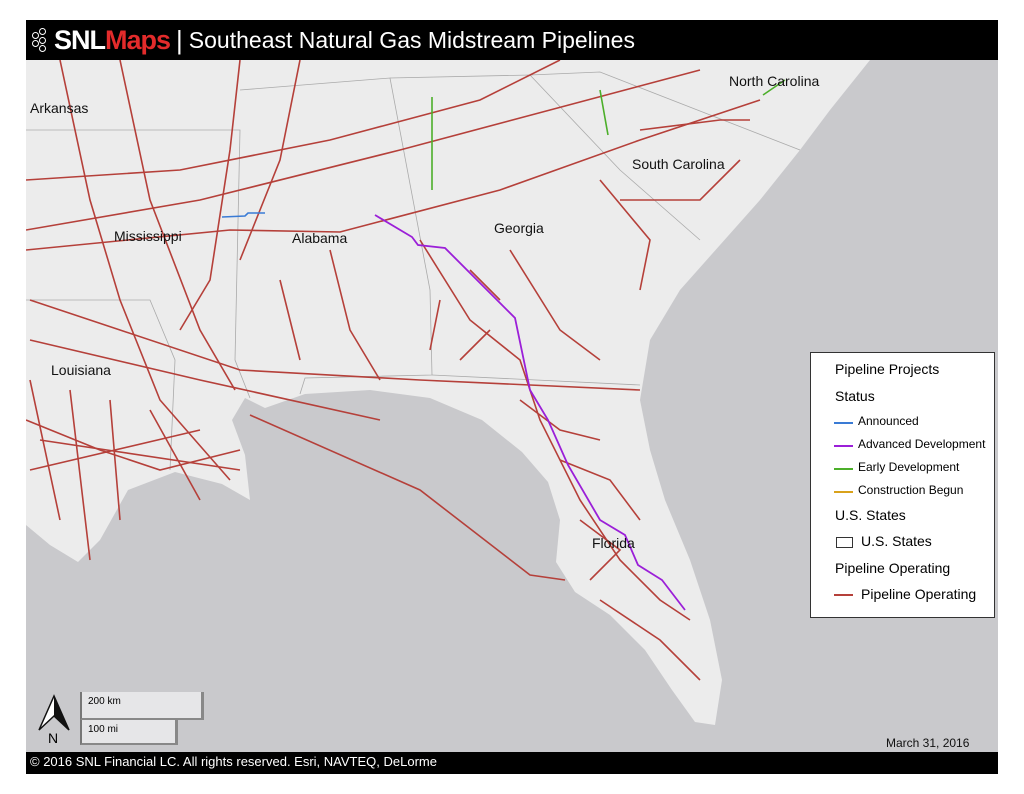  Describe the element at coordinates (887, 369) in the screenshot. I see `legend-title: Pipeline Projects` at that location.